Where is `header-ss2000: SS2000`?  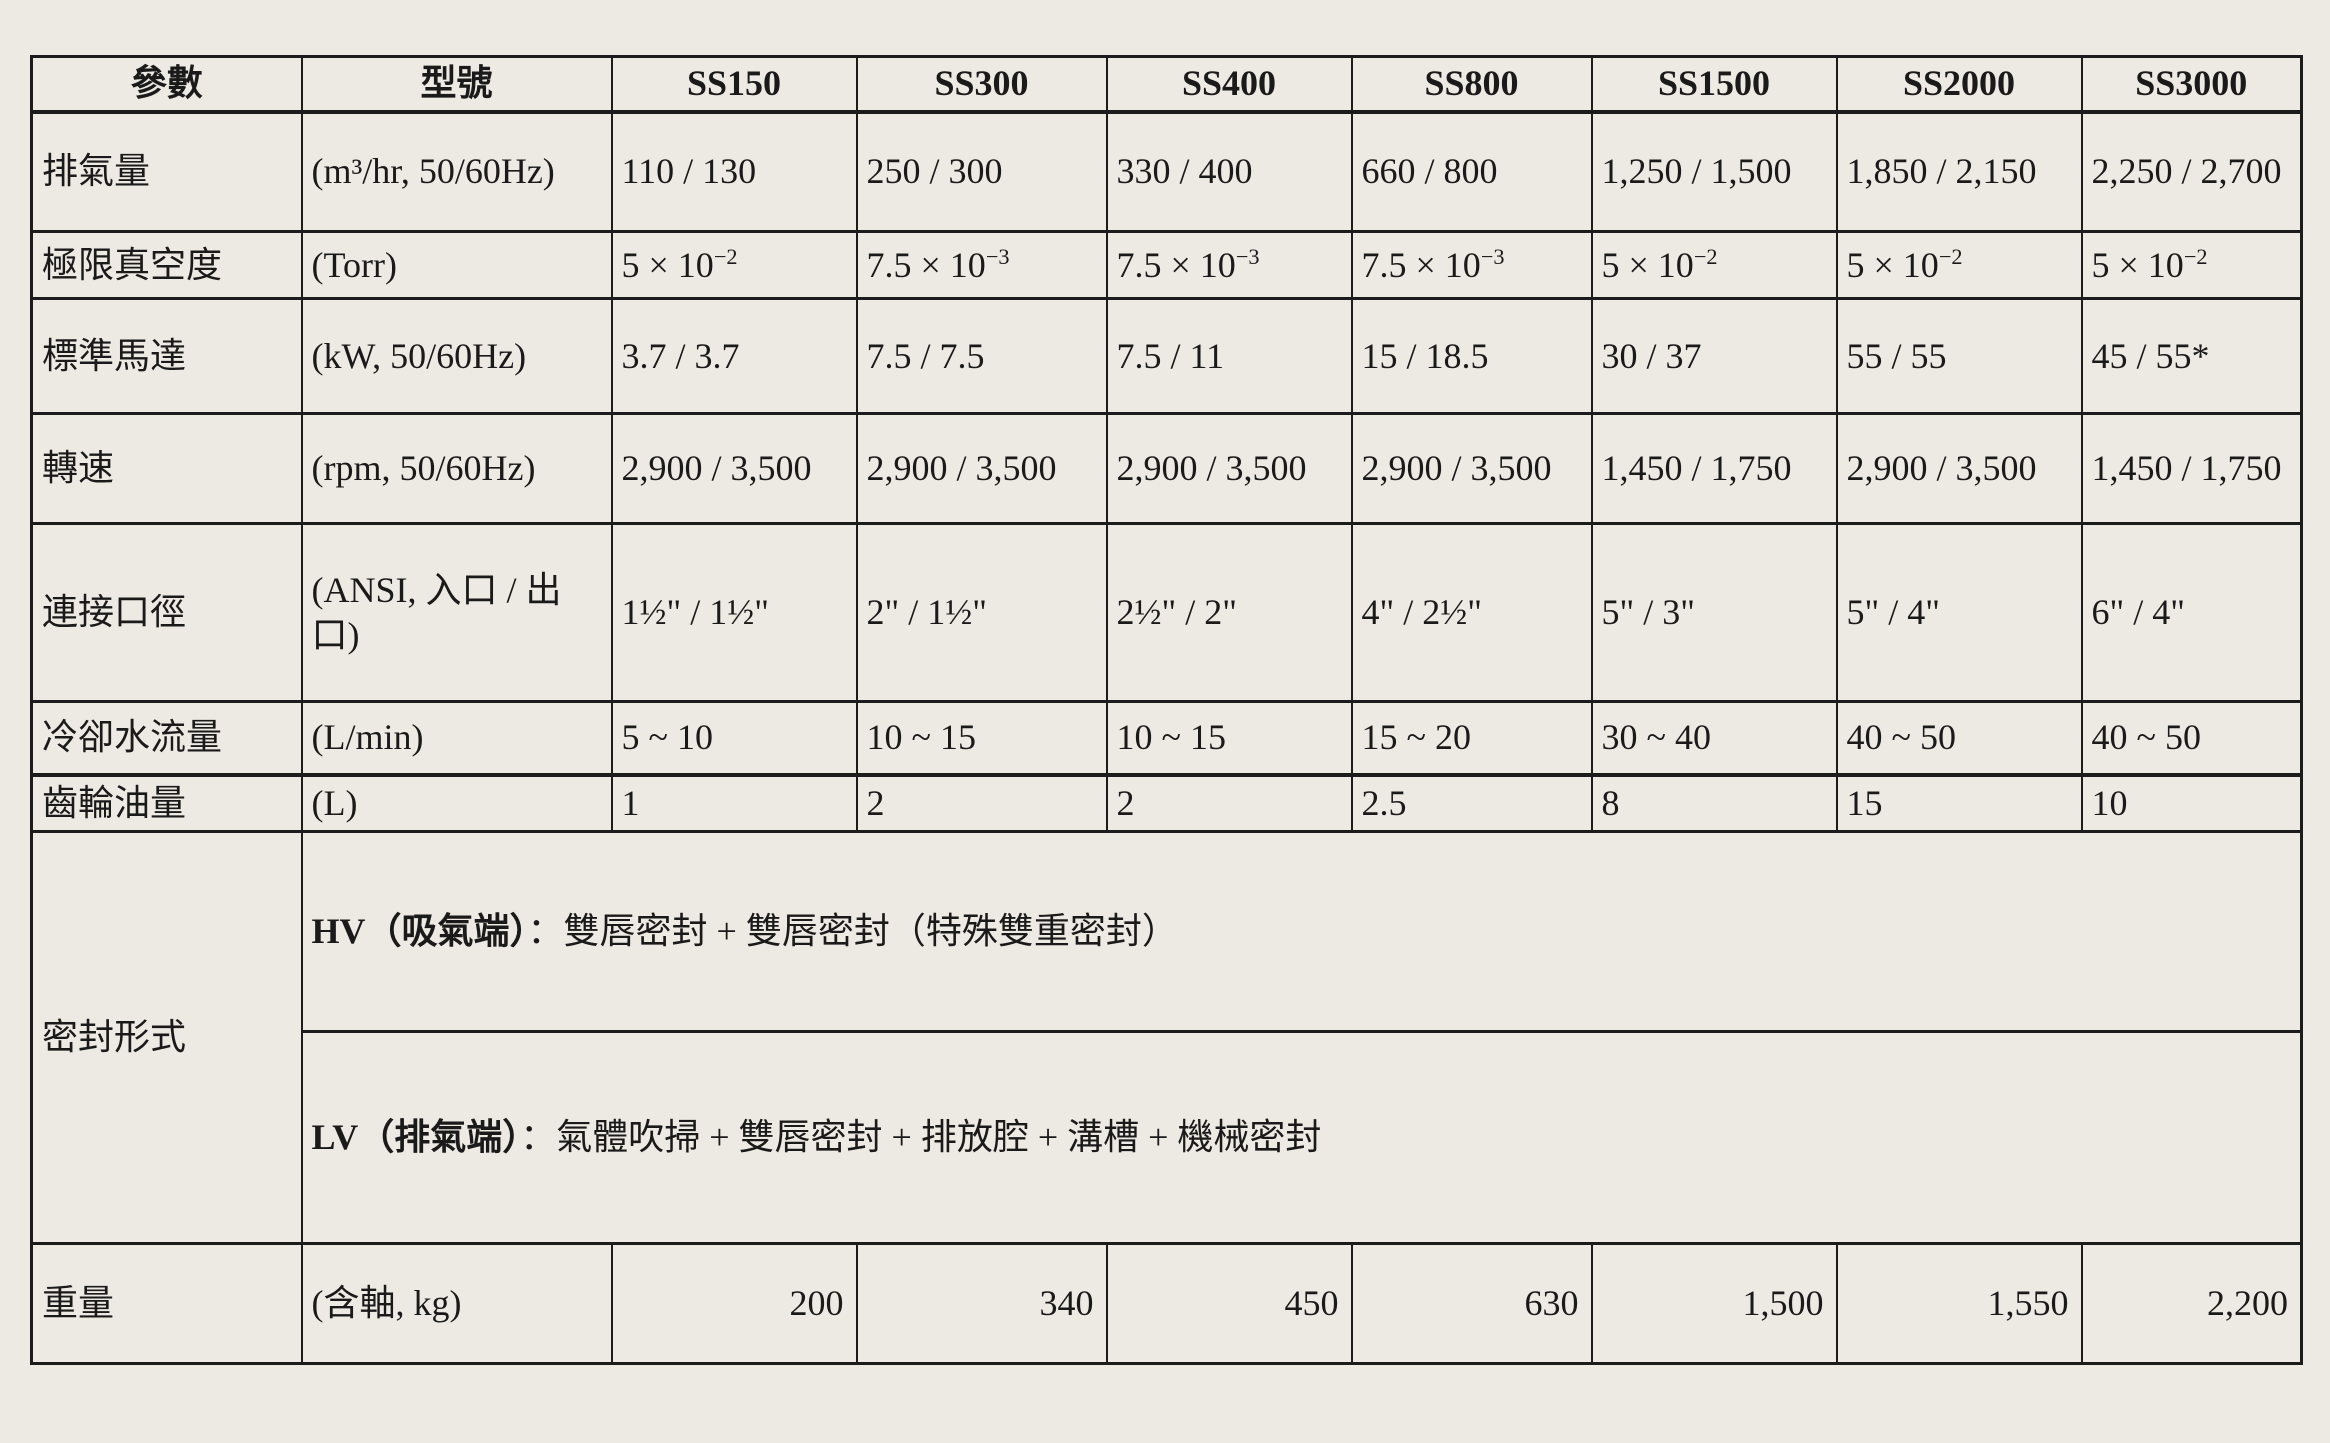 header-ss2000: SS2000 is located at coordinates (1959, 84).